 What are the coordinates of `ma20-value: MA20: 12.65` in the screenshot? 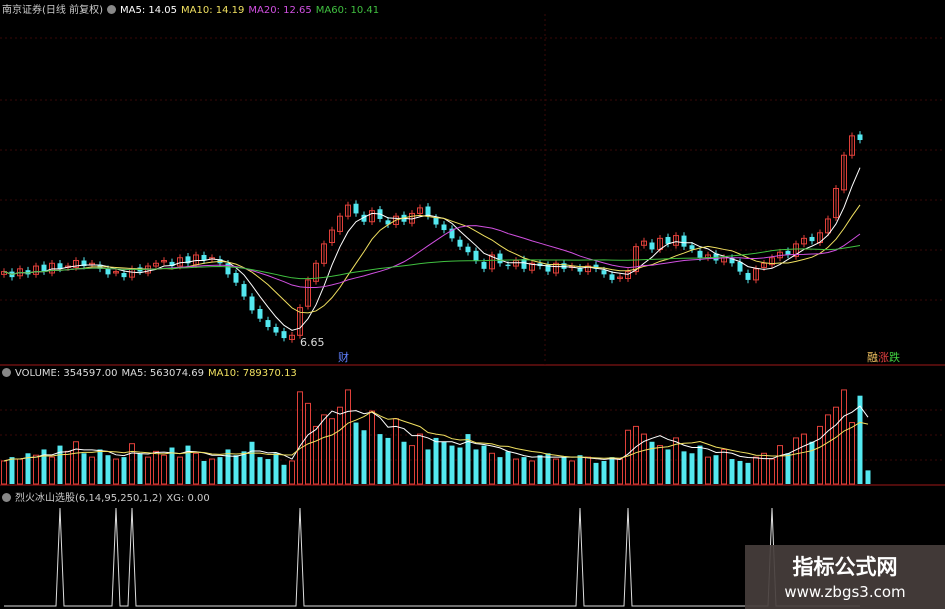 It's located at (280, 10).